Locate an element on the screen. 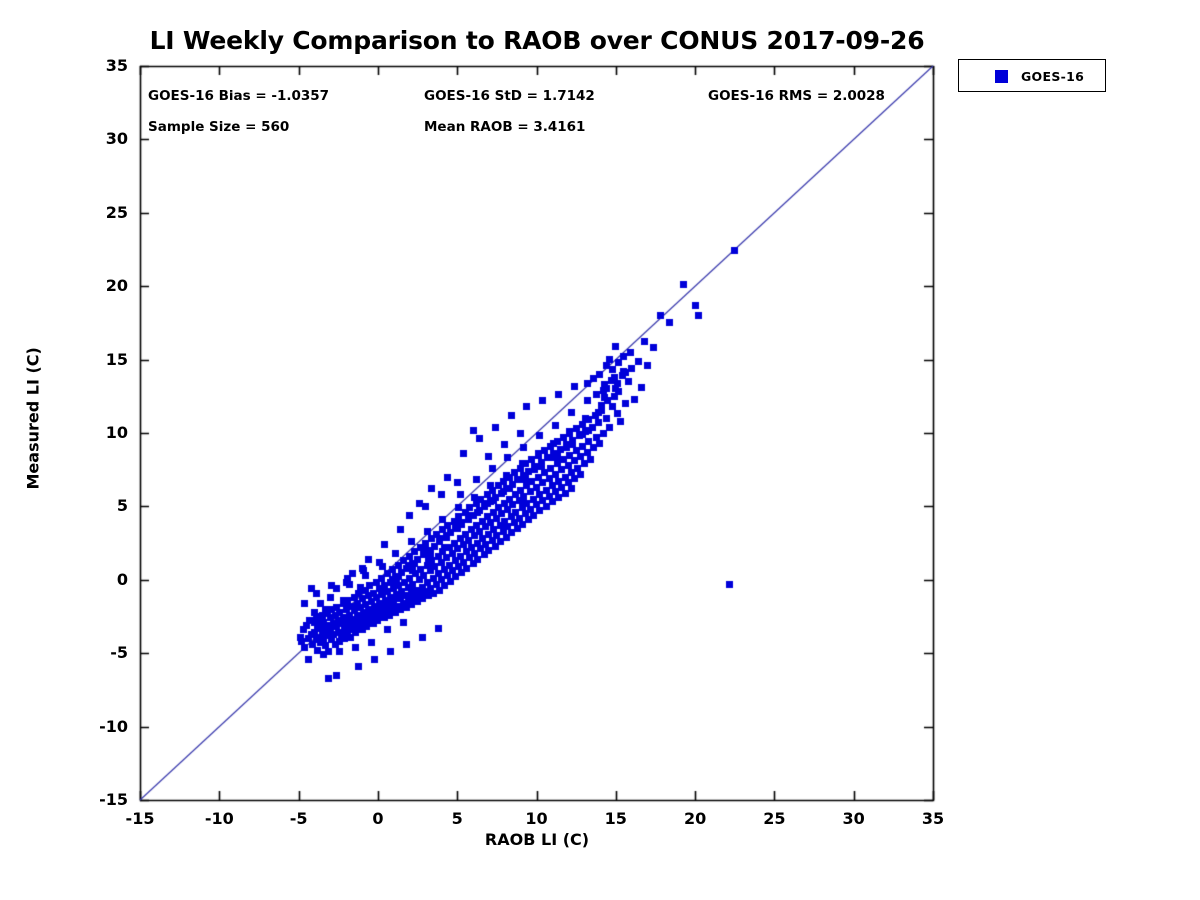  stat-text-2: GOES-16 RMS = 2.0028 is located at coordinates (796, 96).